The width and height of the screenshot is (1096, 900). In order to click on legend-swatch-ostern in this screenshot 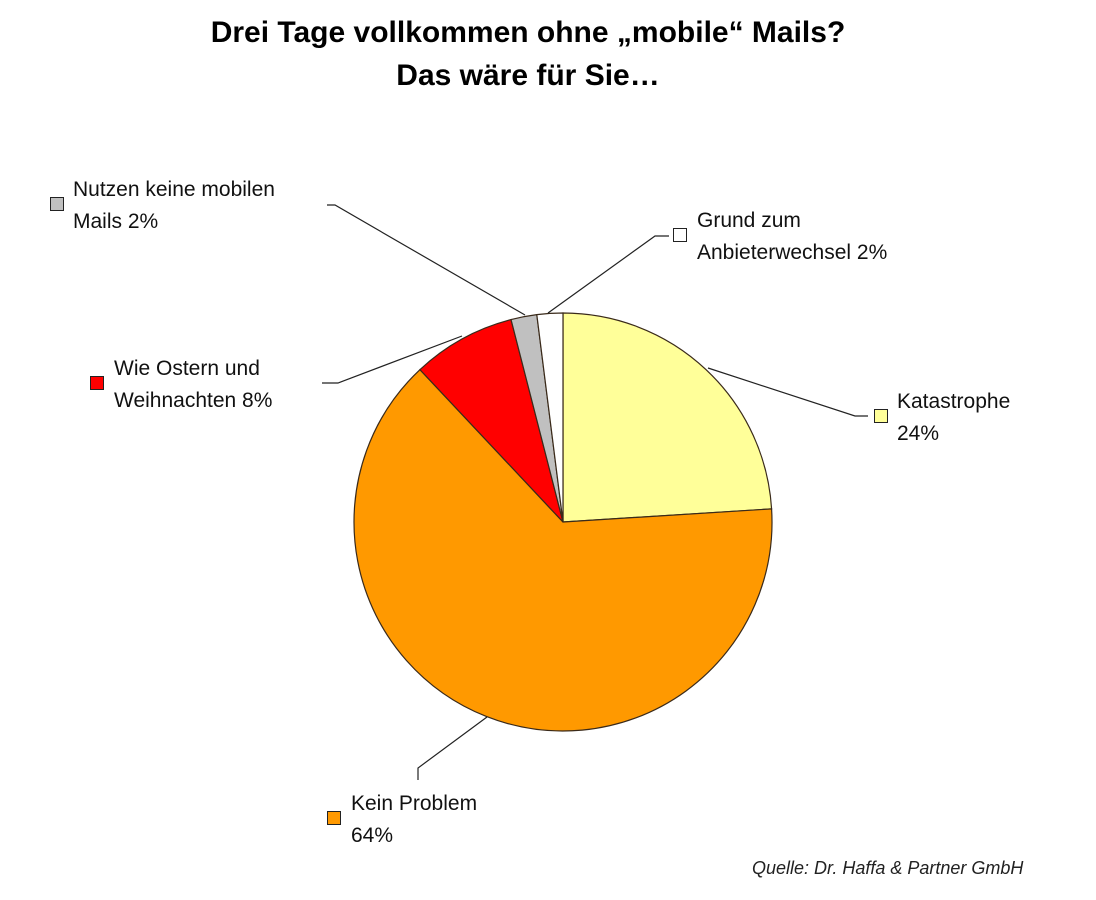, I will do `click(97, 383)`.